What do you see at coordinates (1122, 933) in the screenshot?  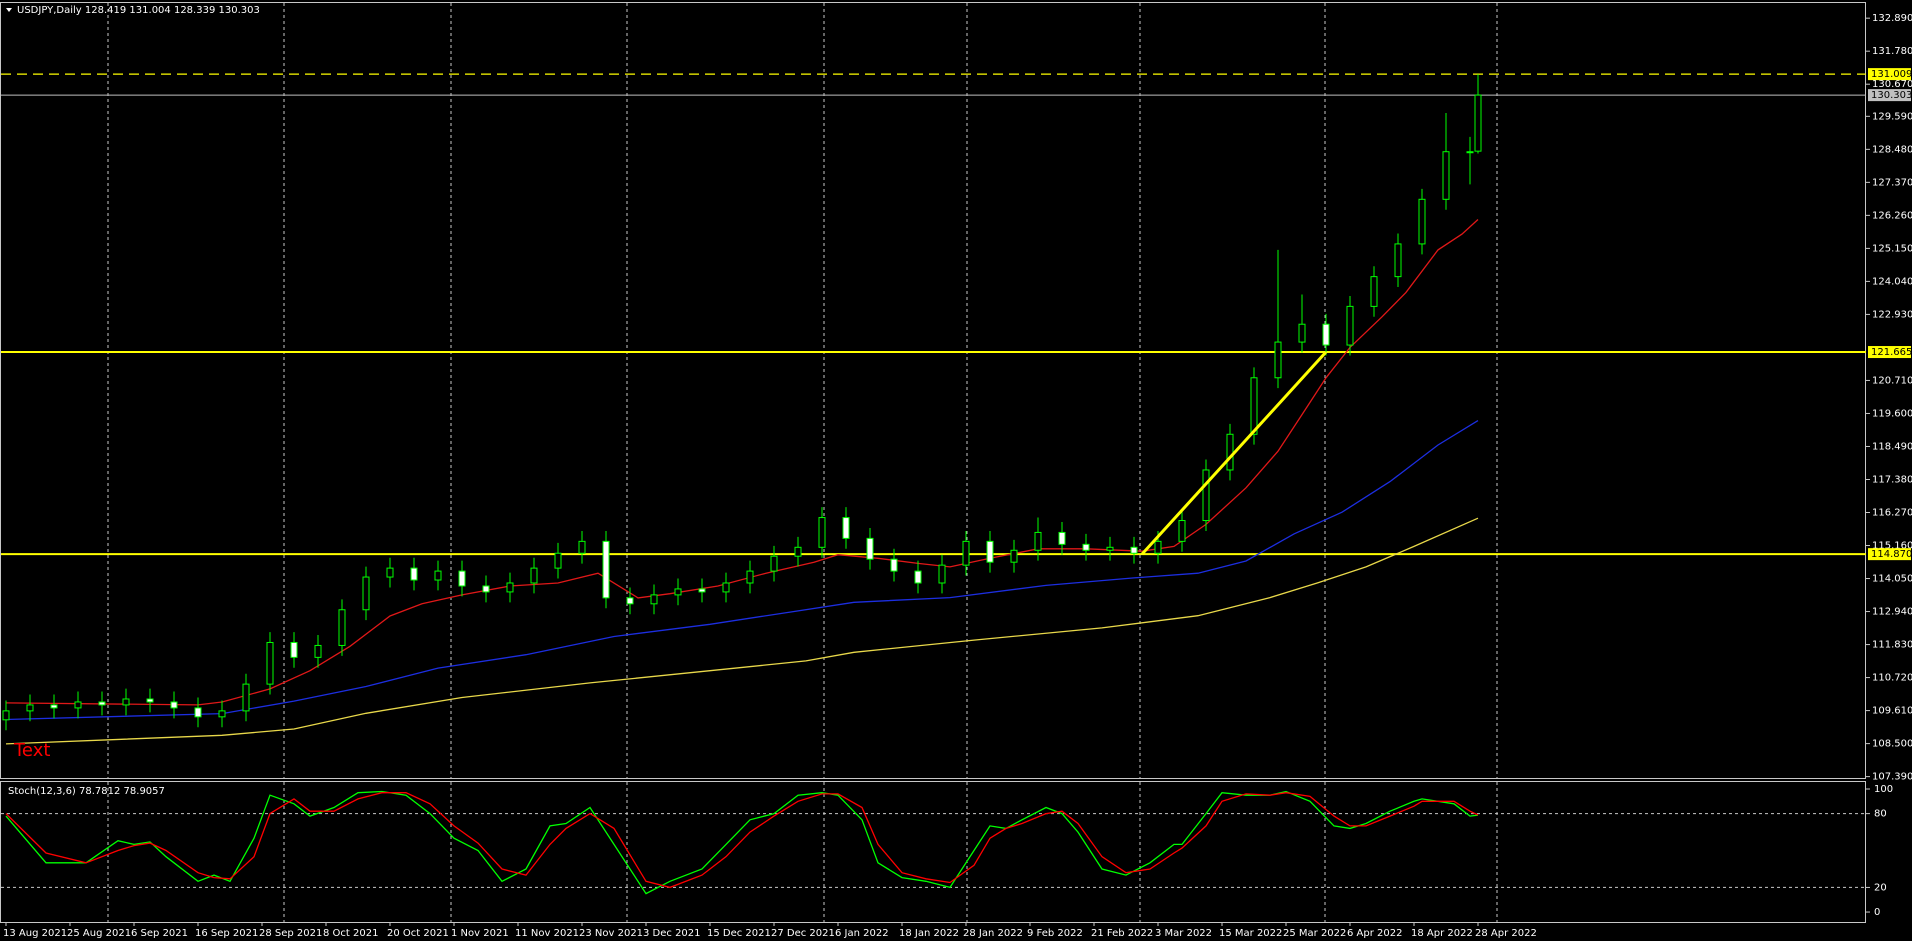 I see `x-tick-label: 21 Feb 2022` at bounding box center [1122, 933].